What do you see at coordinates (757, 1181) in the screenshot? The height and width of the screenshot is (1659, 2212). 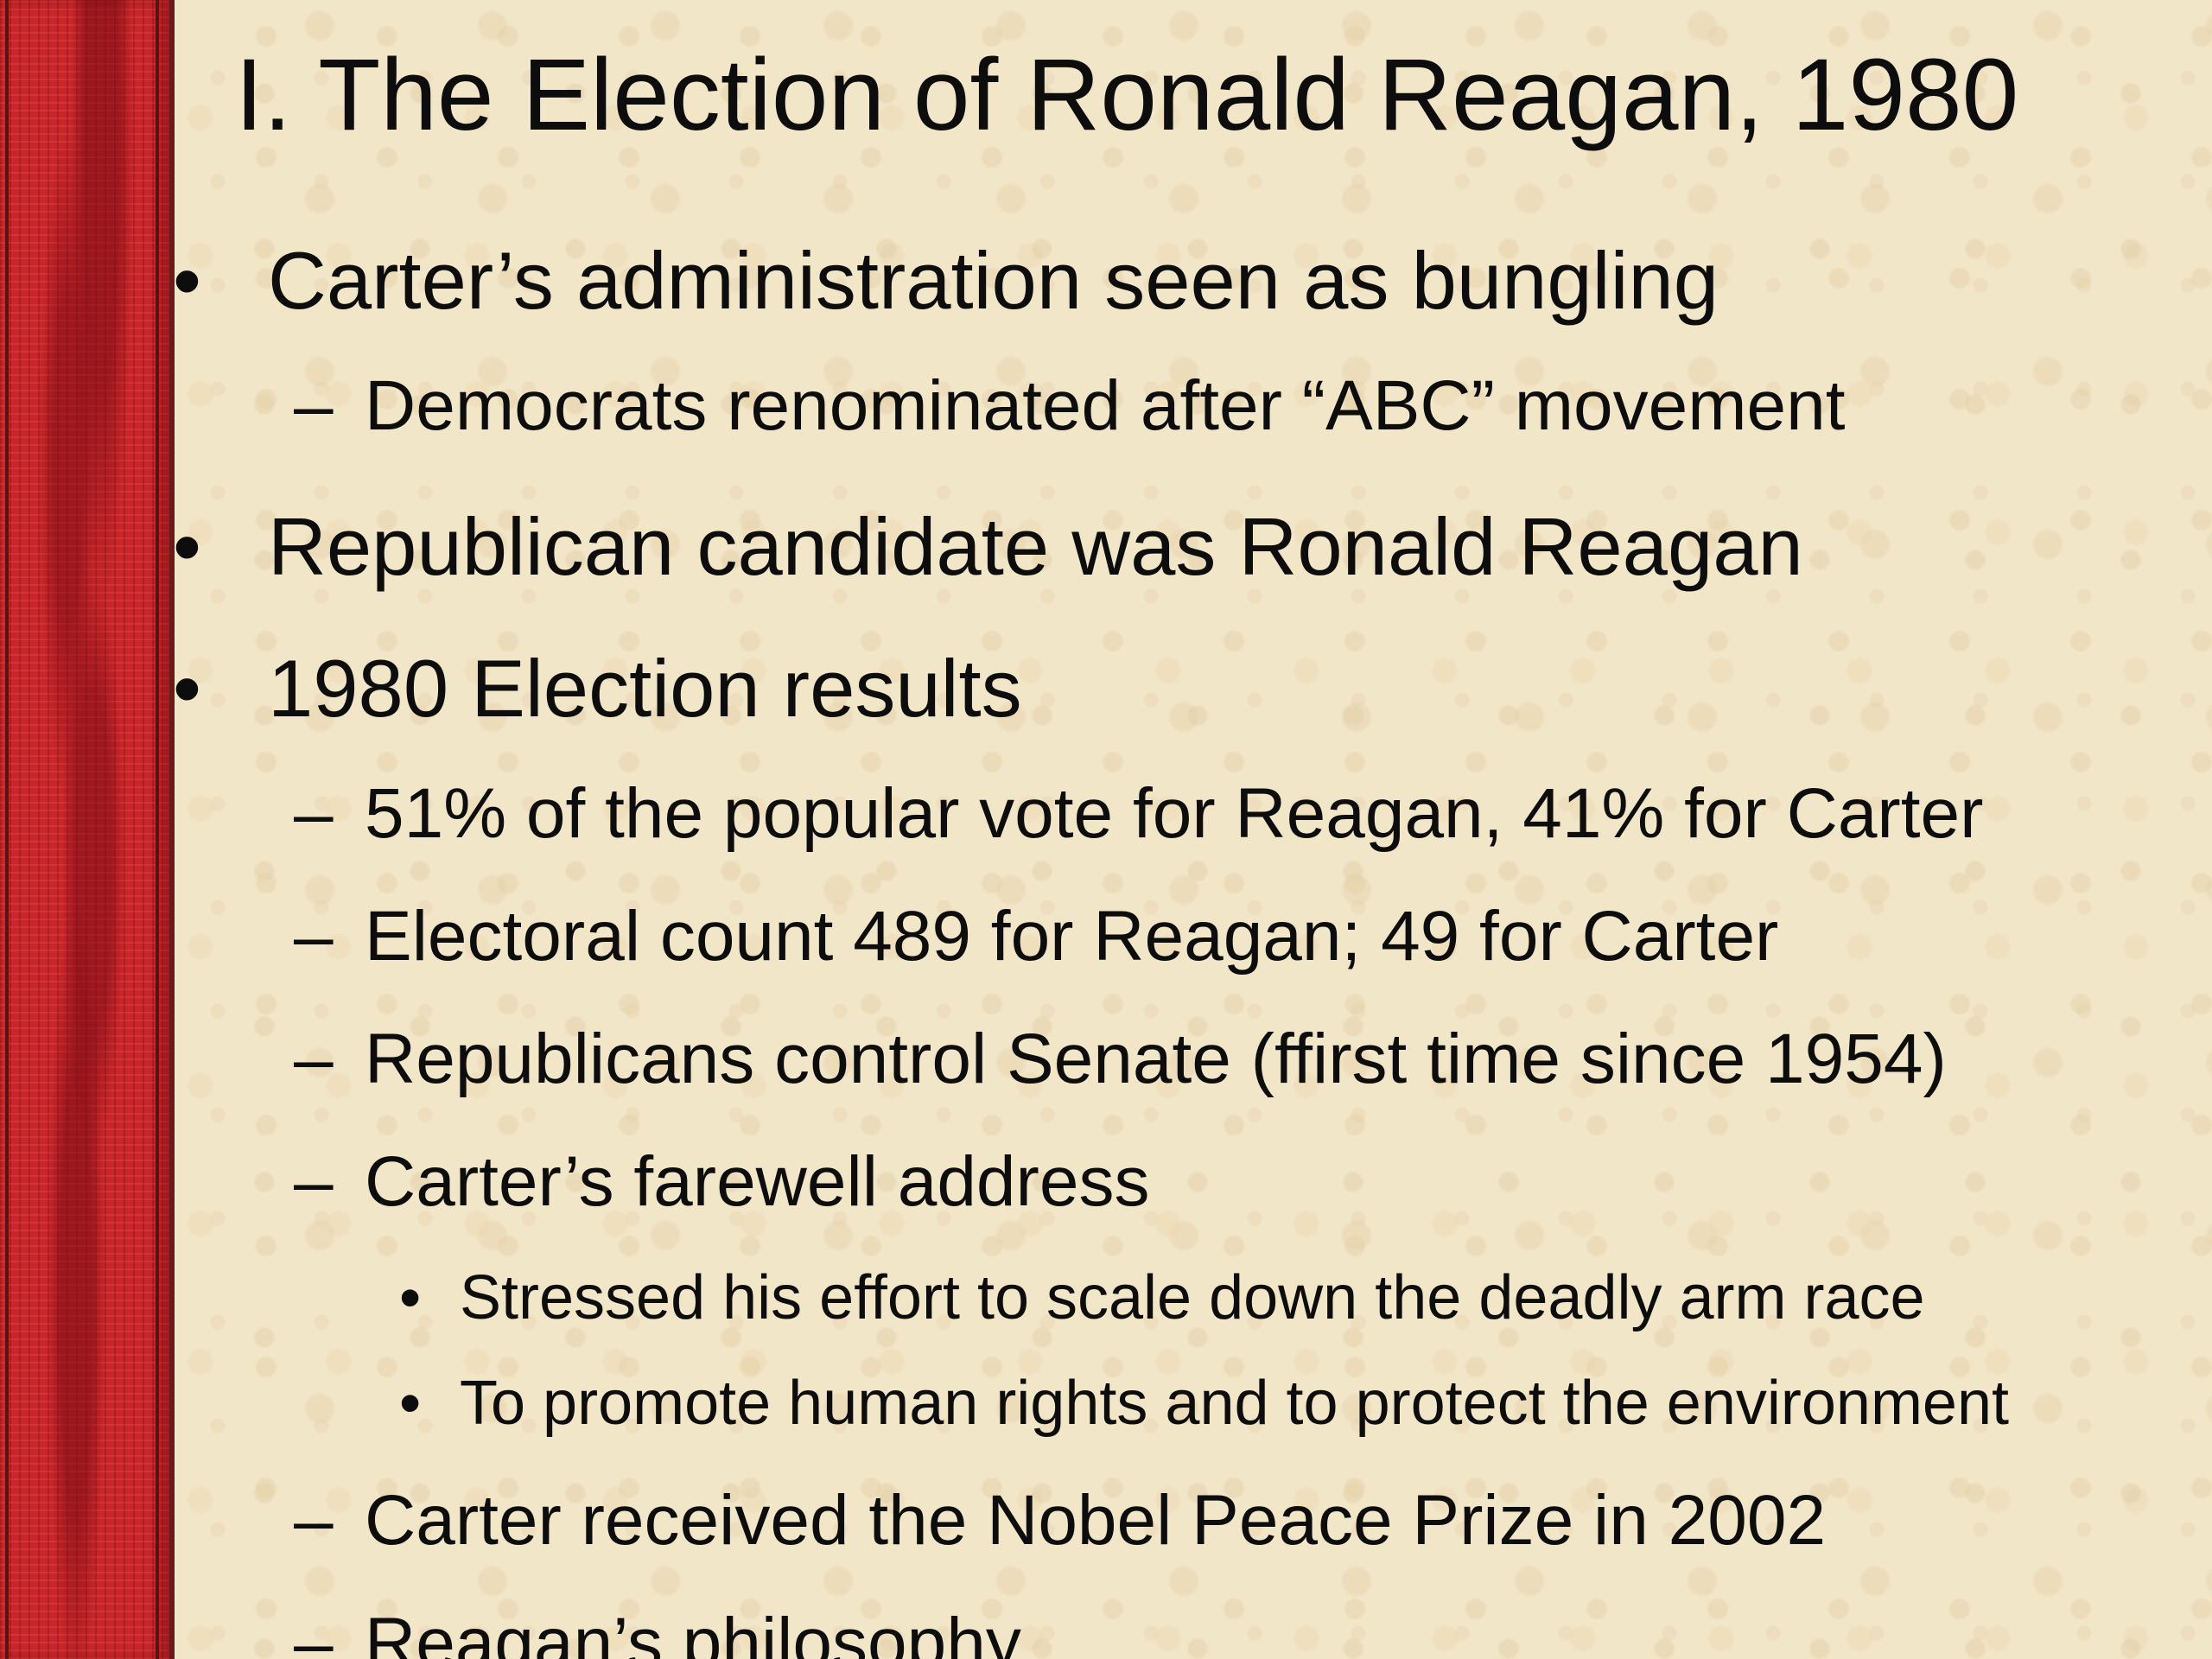 I see `sub-bullet-text: Carter’s farewell address` at bounding box center [757, 1181].